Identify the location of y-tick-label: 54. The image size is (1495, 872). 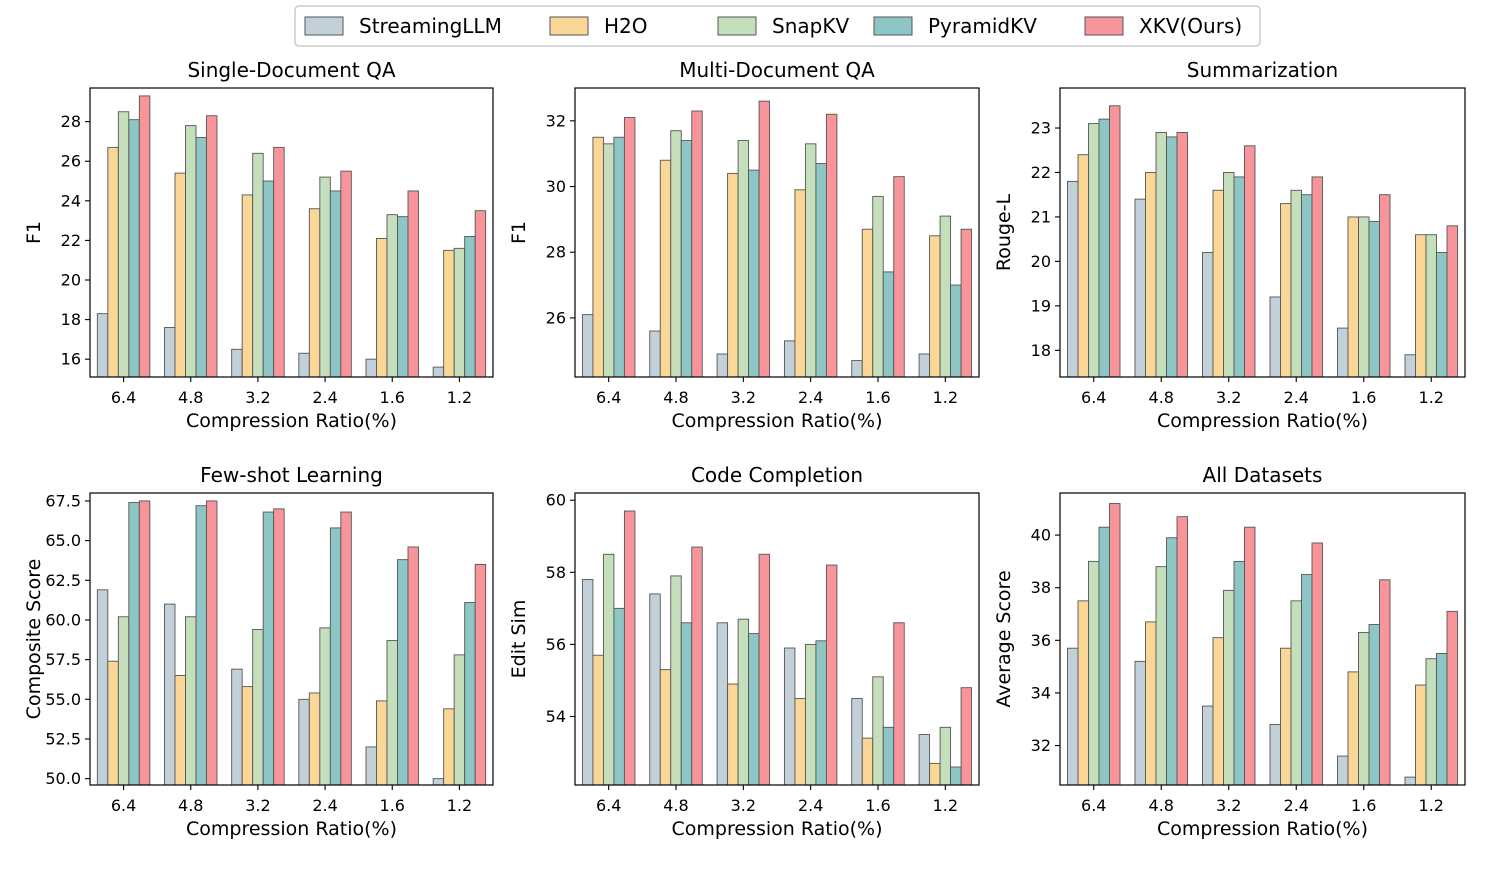
(556, 716).